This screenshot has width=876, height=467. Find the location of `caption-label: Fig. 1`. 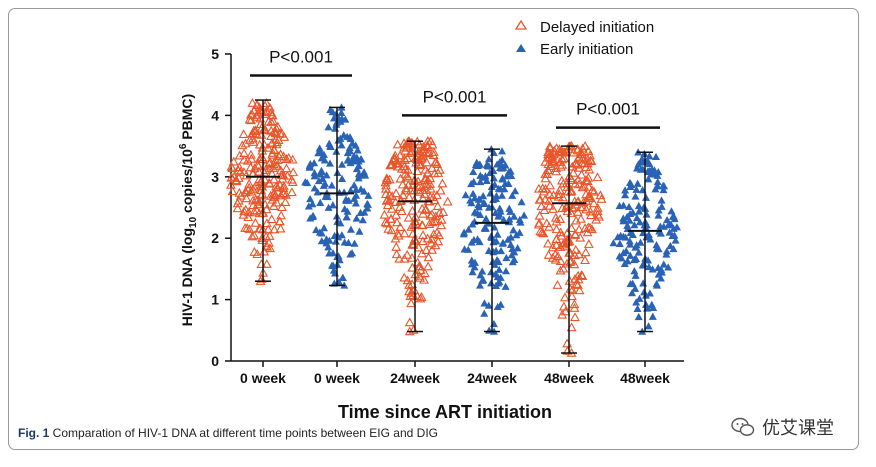

caption-label: Fig. 1 is located at coordinates (34, 433).